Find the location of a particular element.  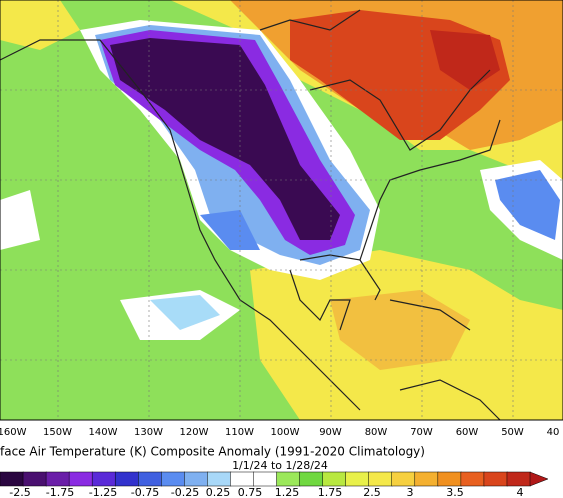

colorbar-label: 1.25 is located at coordinates (287, 492).